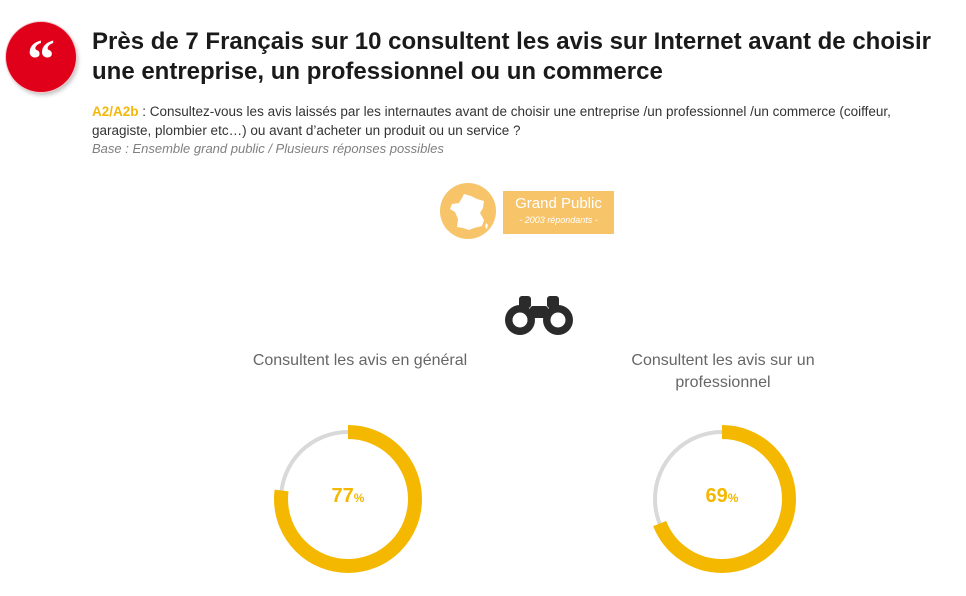 The width and height of the screenshot is (966, 596). What do you see at coordinates (115, 111) in the screenshot?
I see `question-code: A2/A2b` at bounding box center [115, 111].